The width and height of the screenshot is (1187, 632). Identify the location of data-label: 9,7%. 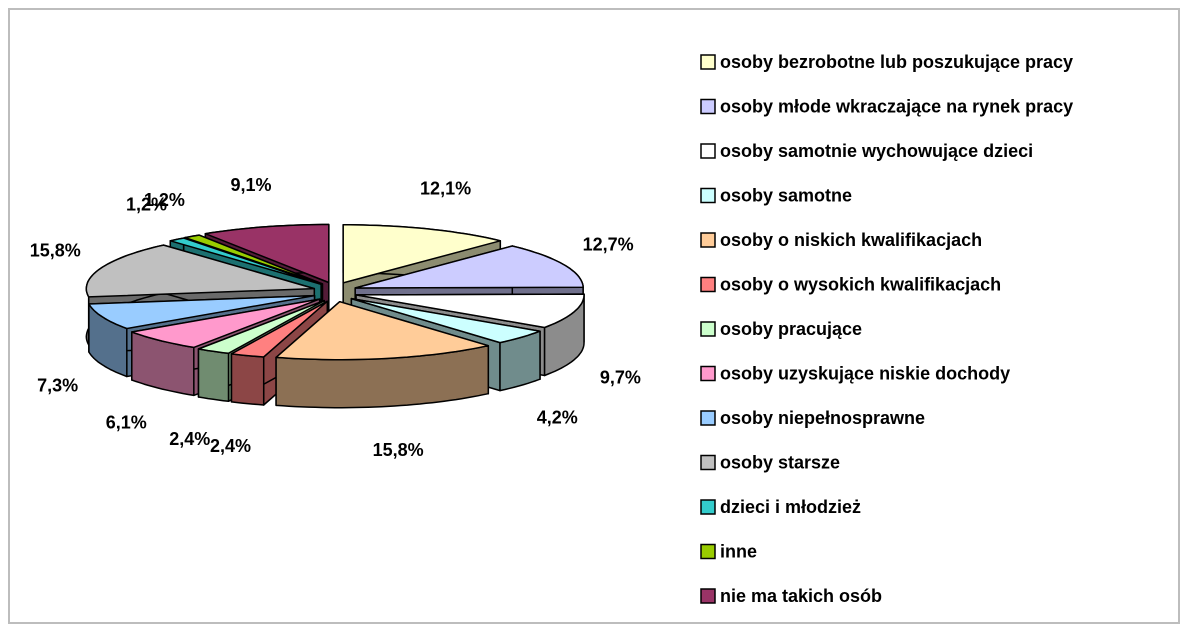
(620, 377).